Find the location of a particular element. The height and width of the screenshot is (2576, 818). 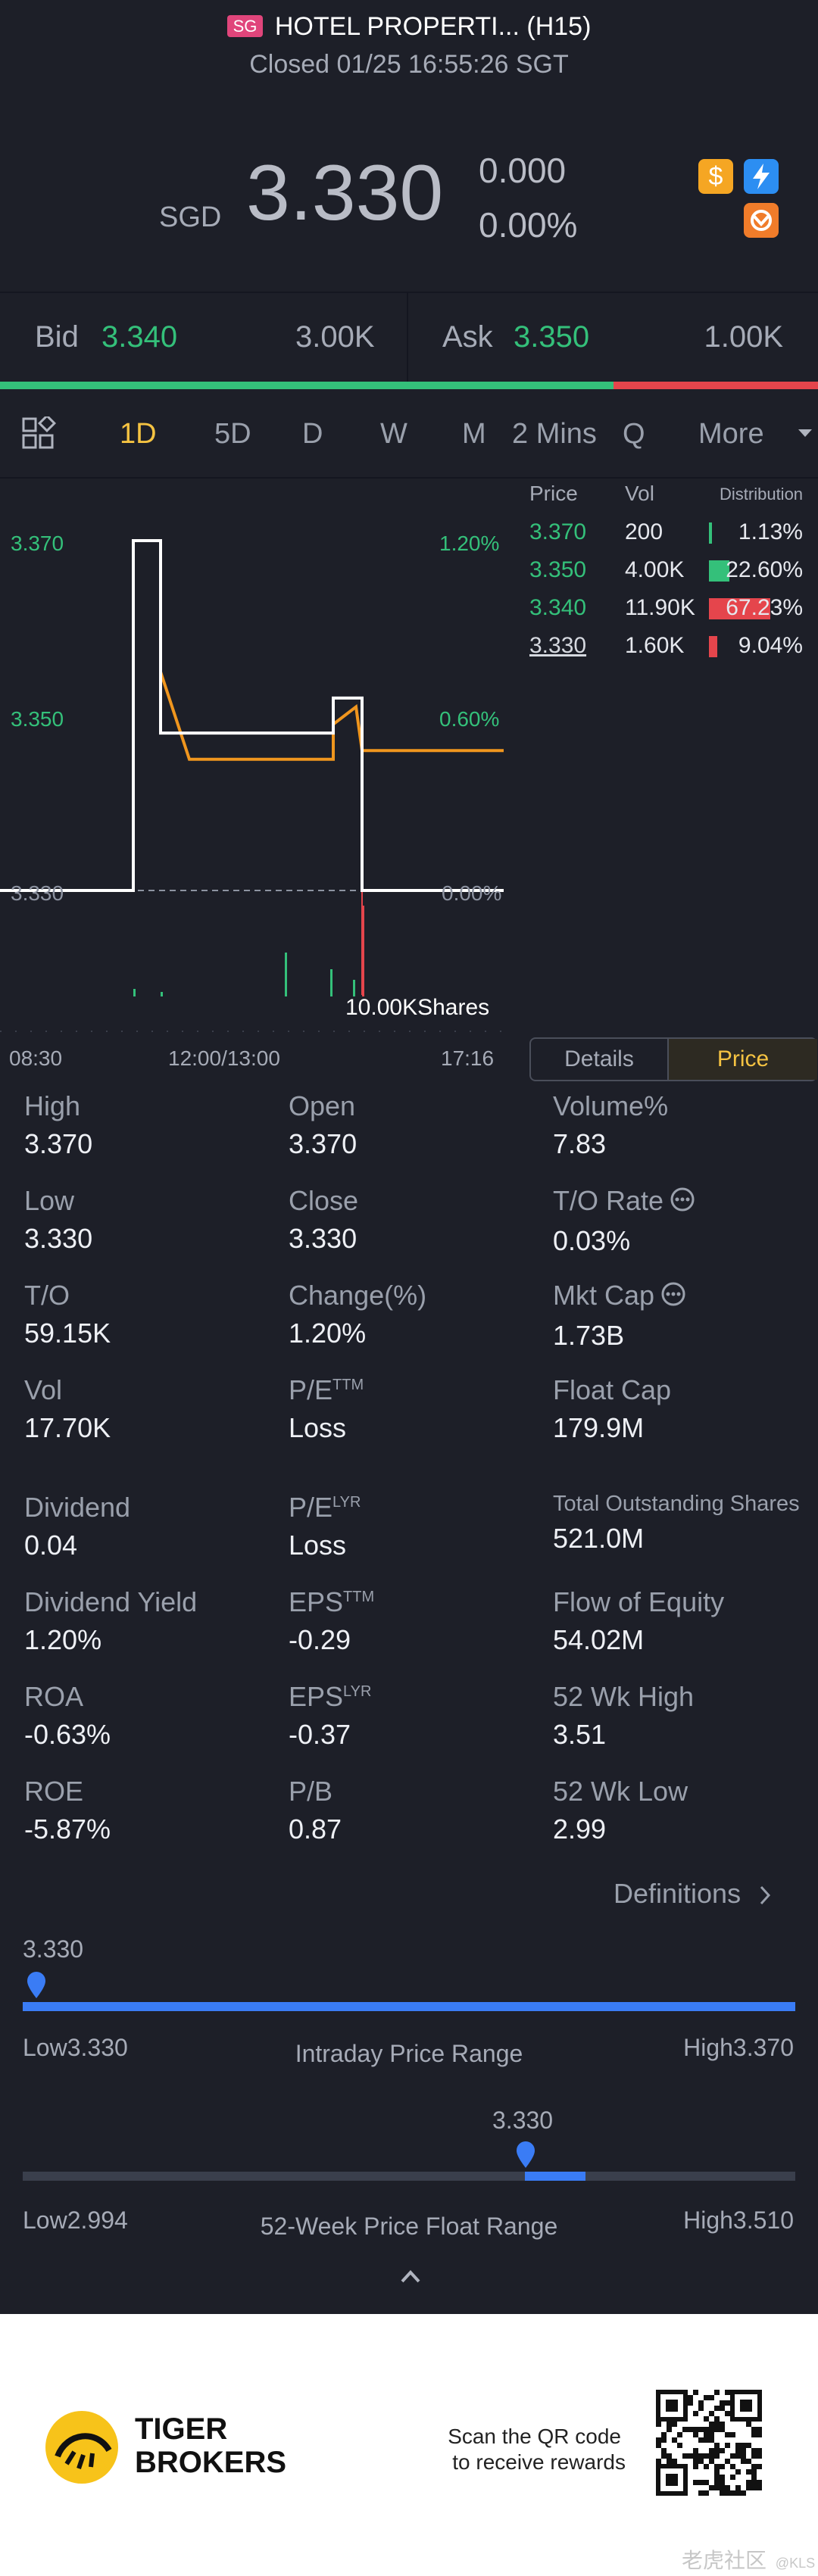

stat-value: 521.0M is located at coordinates (599, 1538).